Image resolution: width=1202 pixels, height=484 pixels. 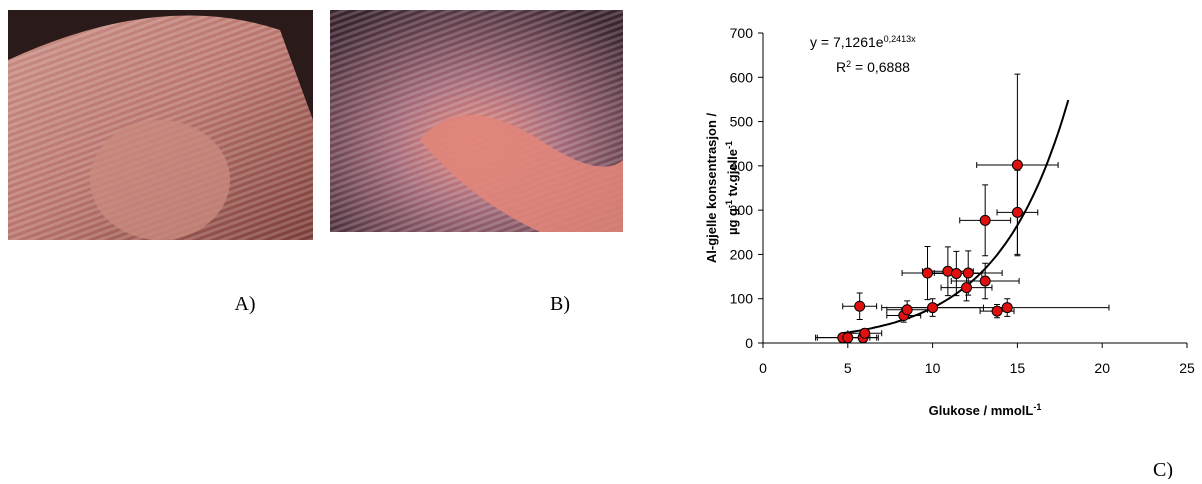 I want to click on photo-a, so click(x=160, y=125).